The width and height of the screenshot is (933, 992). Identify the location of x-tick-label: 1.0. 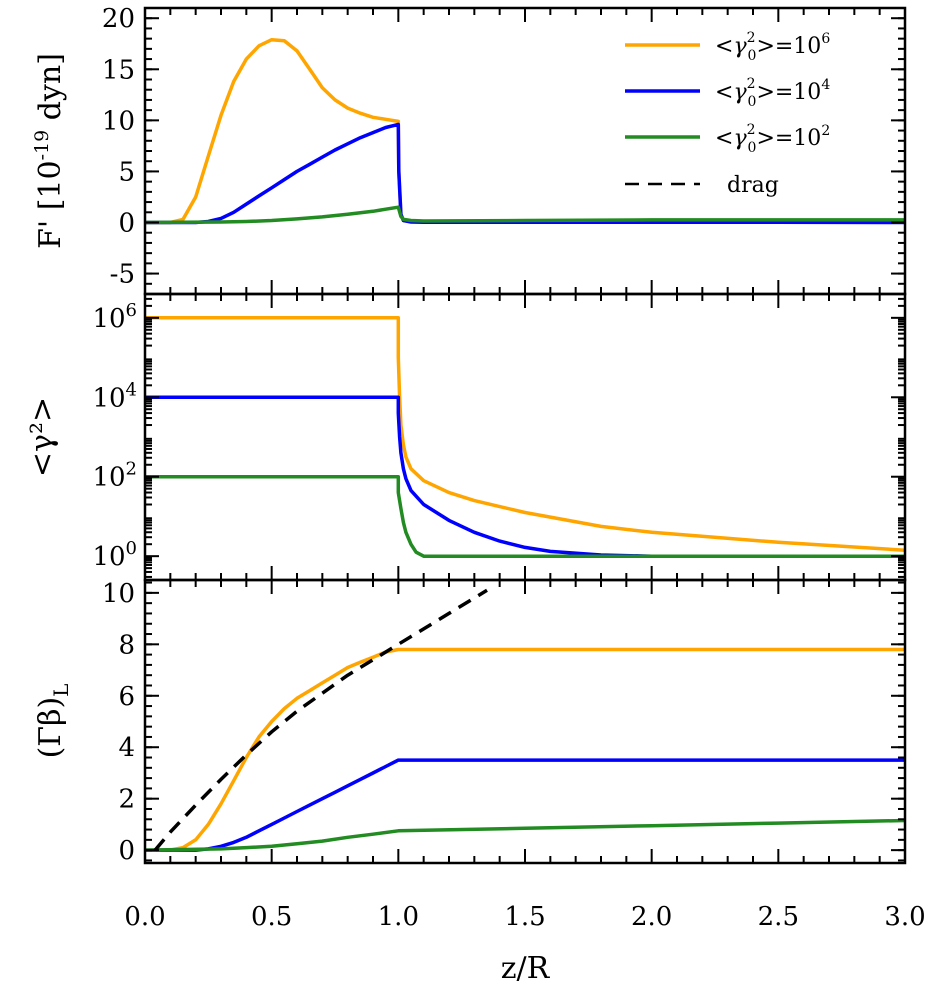
(398, 917).